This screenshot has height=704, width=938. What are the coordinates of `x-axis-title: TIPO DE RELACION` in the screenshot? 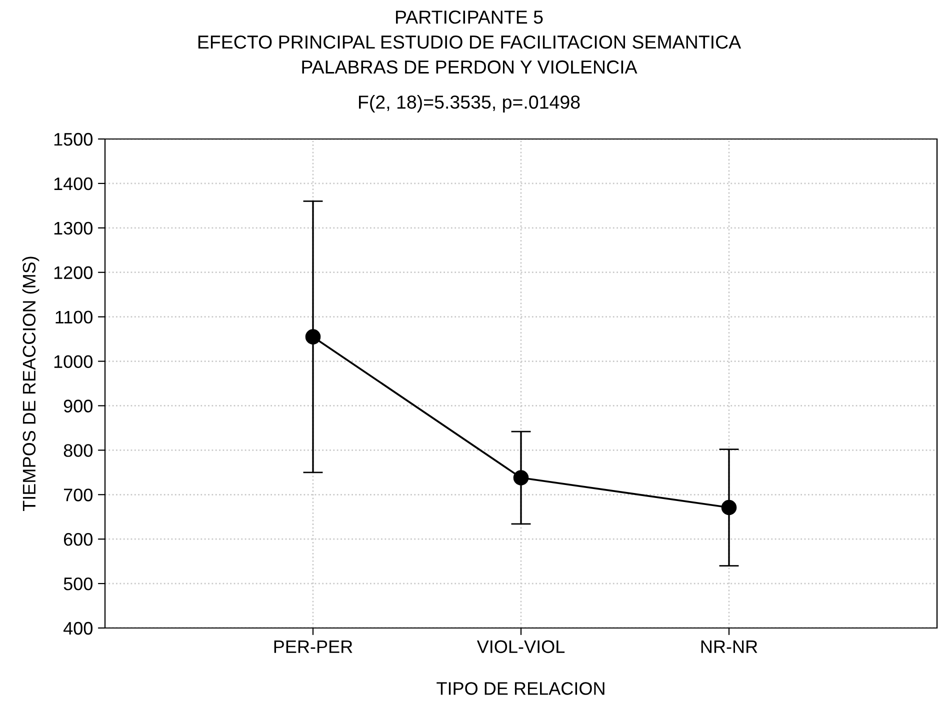 It's located at (520, 688).